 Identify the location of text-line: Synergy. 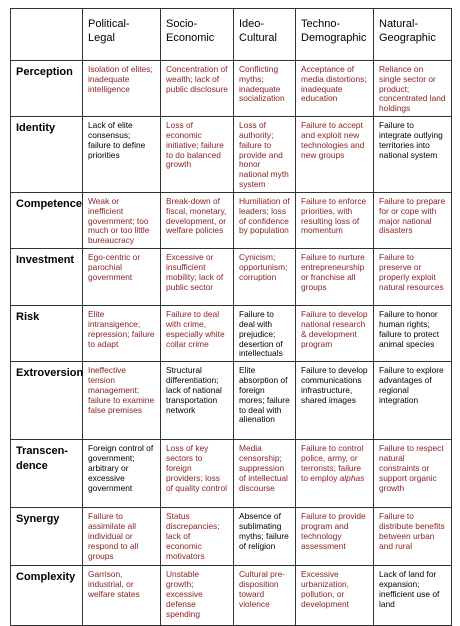
(38, 519).